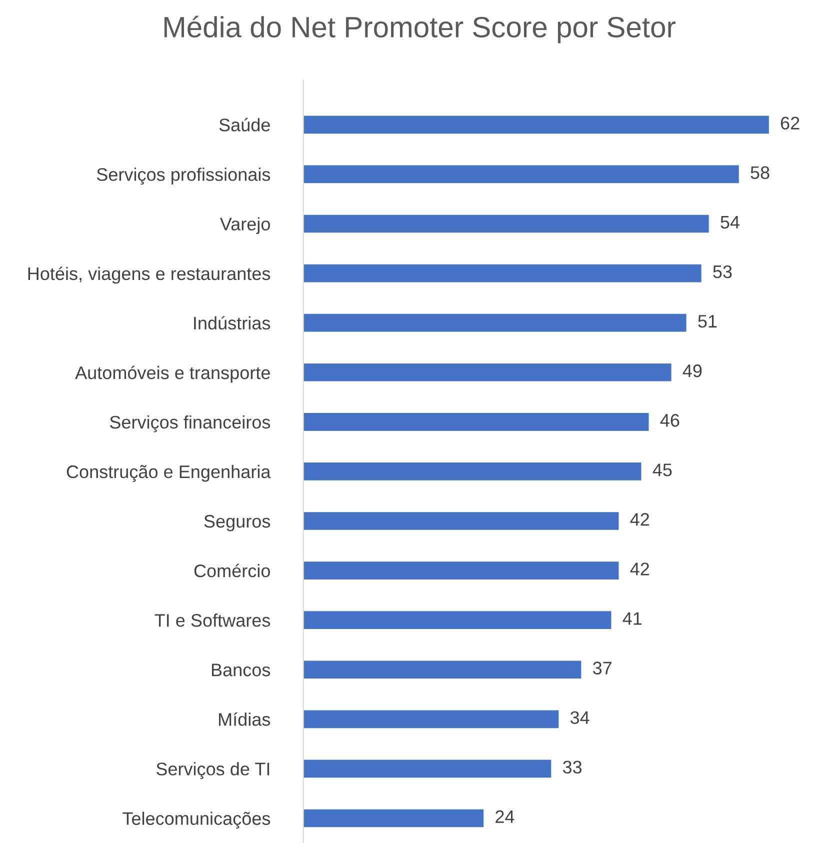 Image resolution: width=838 pixels, height=843 pixels. I want to click on data-label: 33, so click(572, 767).